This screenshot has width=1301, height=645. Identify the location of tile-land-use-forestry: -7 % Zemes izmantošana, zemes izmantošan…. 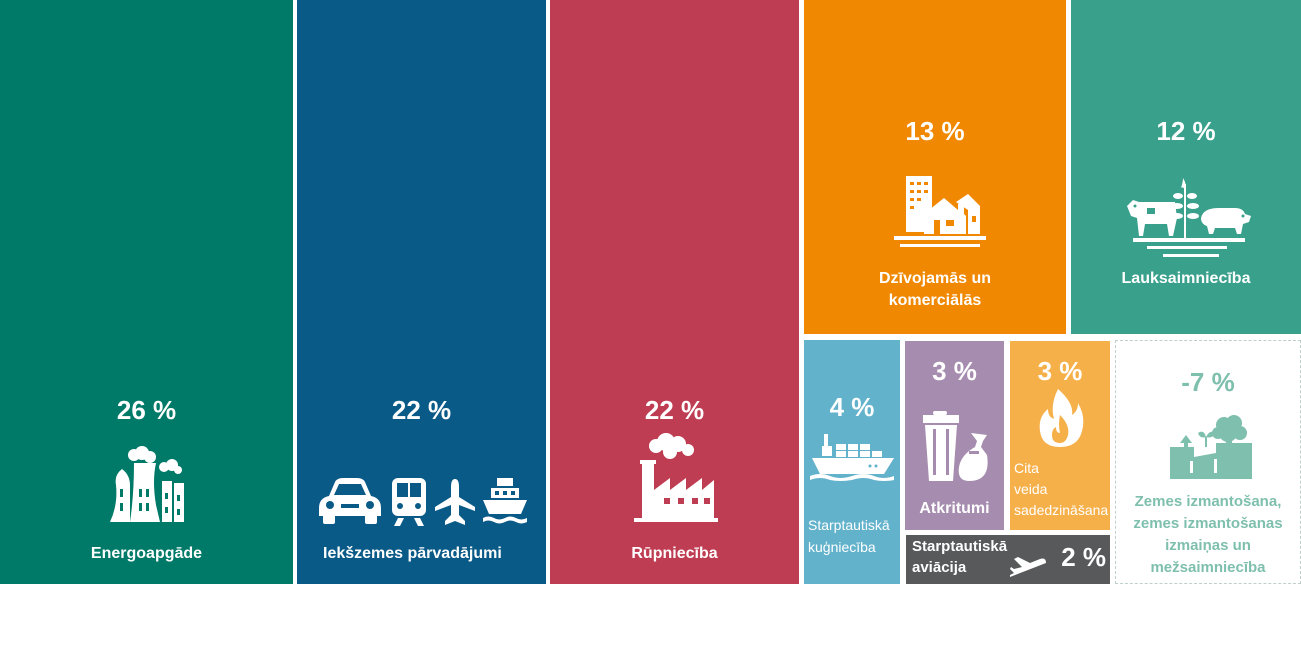
(1208, 462).